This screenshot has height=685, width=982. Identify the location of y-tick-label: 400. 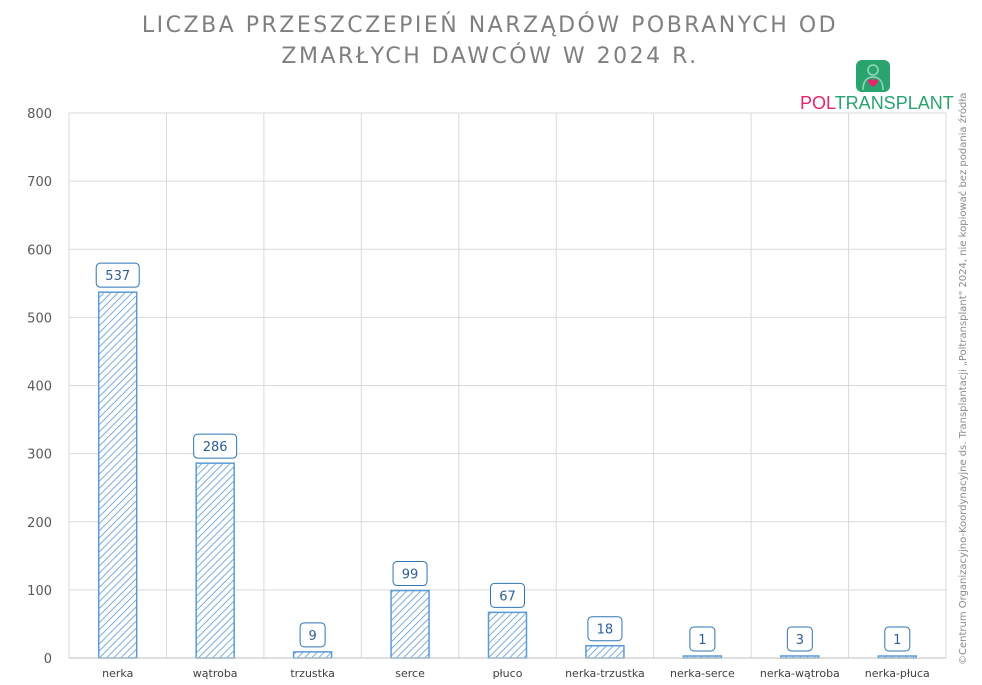
(39, 387).